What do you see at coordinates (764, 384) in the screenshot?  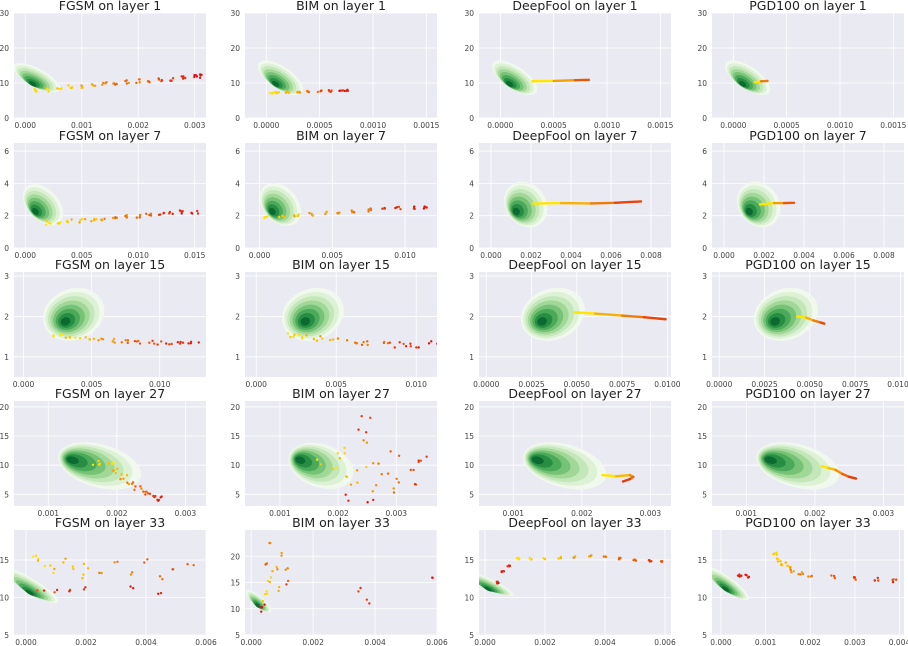 I see `x-tick-label: 0.0025` at bounding box center [764, 384].